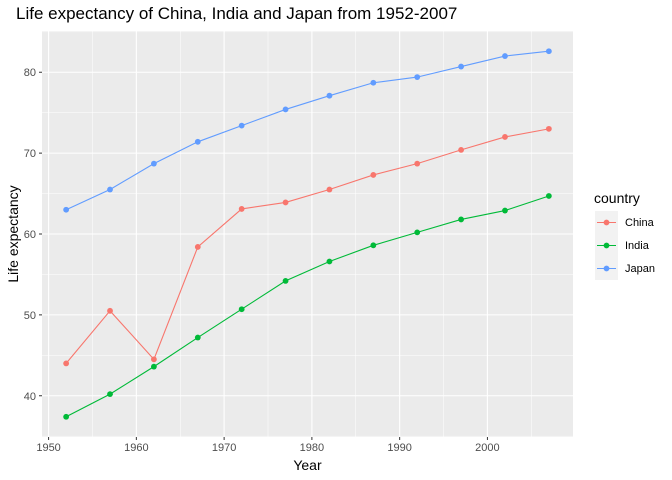 This screenshot has height=480, width=672. I want to click on x-axis-title: Year, so click(307, 465).